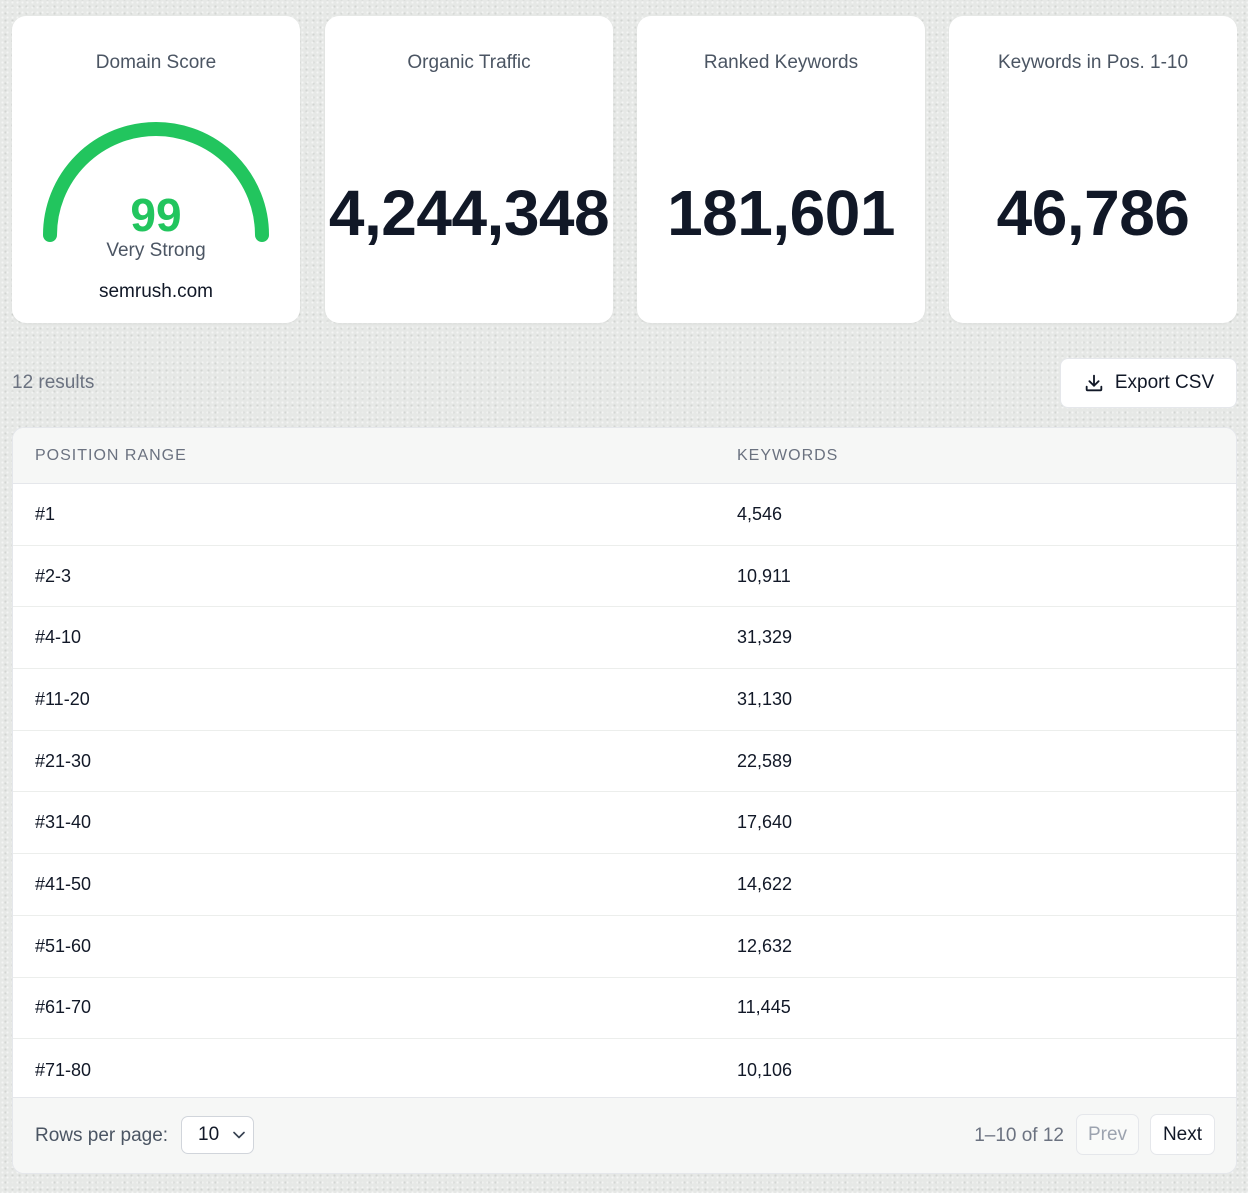 This screenshot has width=1248, height=1193. What do you see at coordinates (624, 638) in the screenshot?
I see `table-row: #4-10 31,329` at bounding box center [624, 638].